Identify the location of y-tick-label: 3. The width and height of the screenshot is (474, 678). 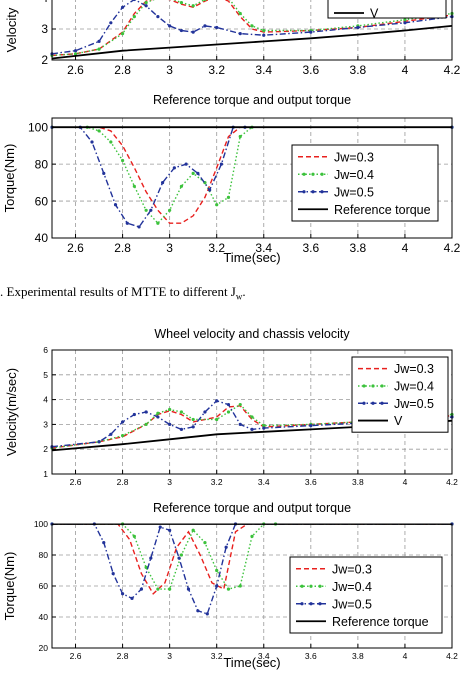
(45, 424).